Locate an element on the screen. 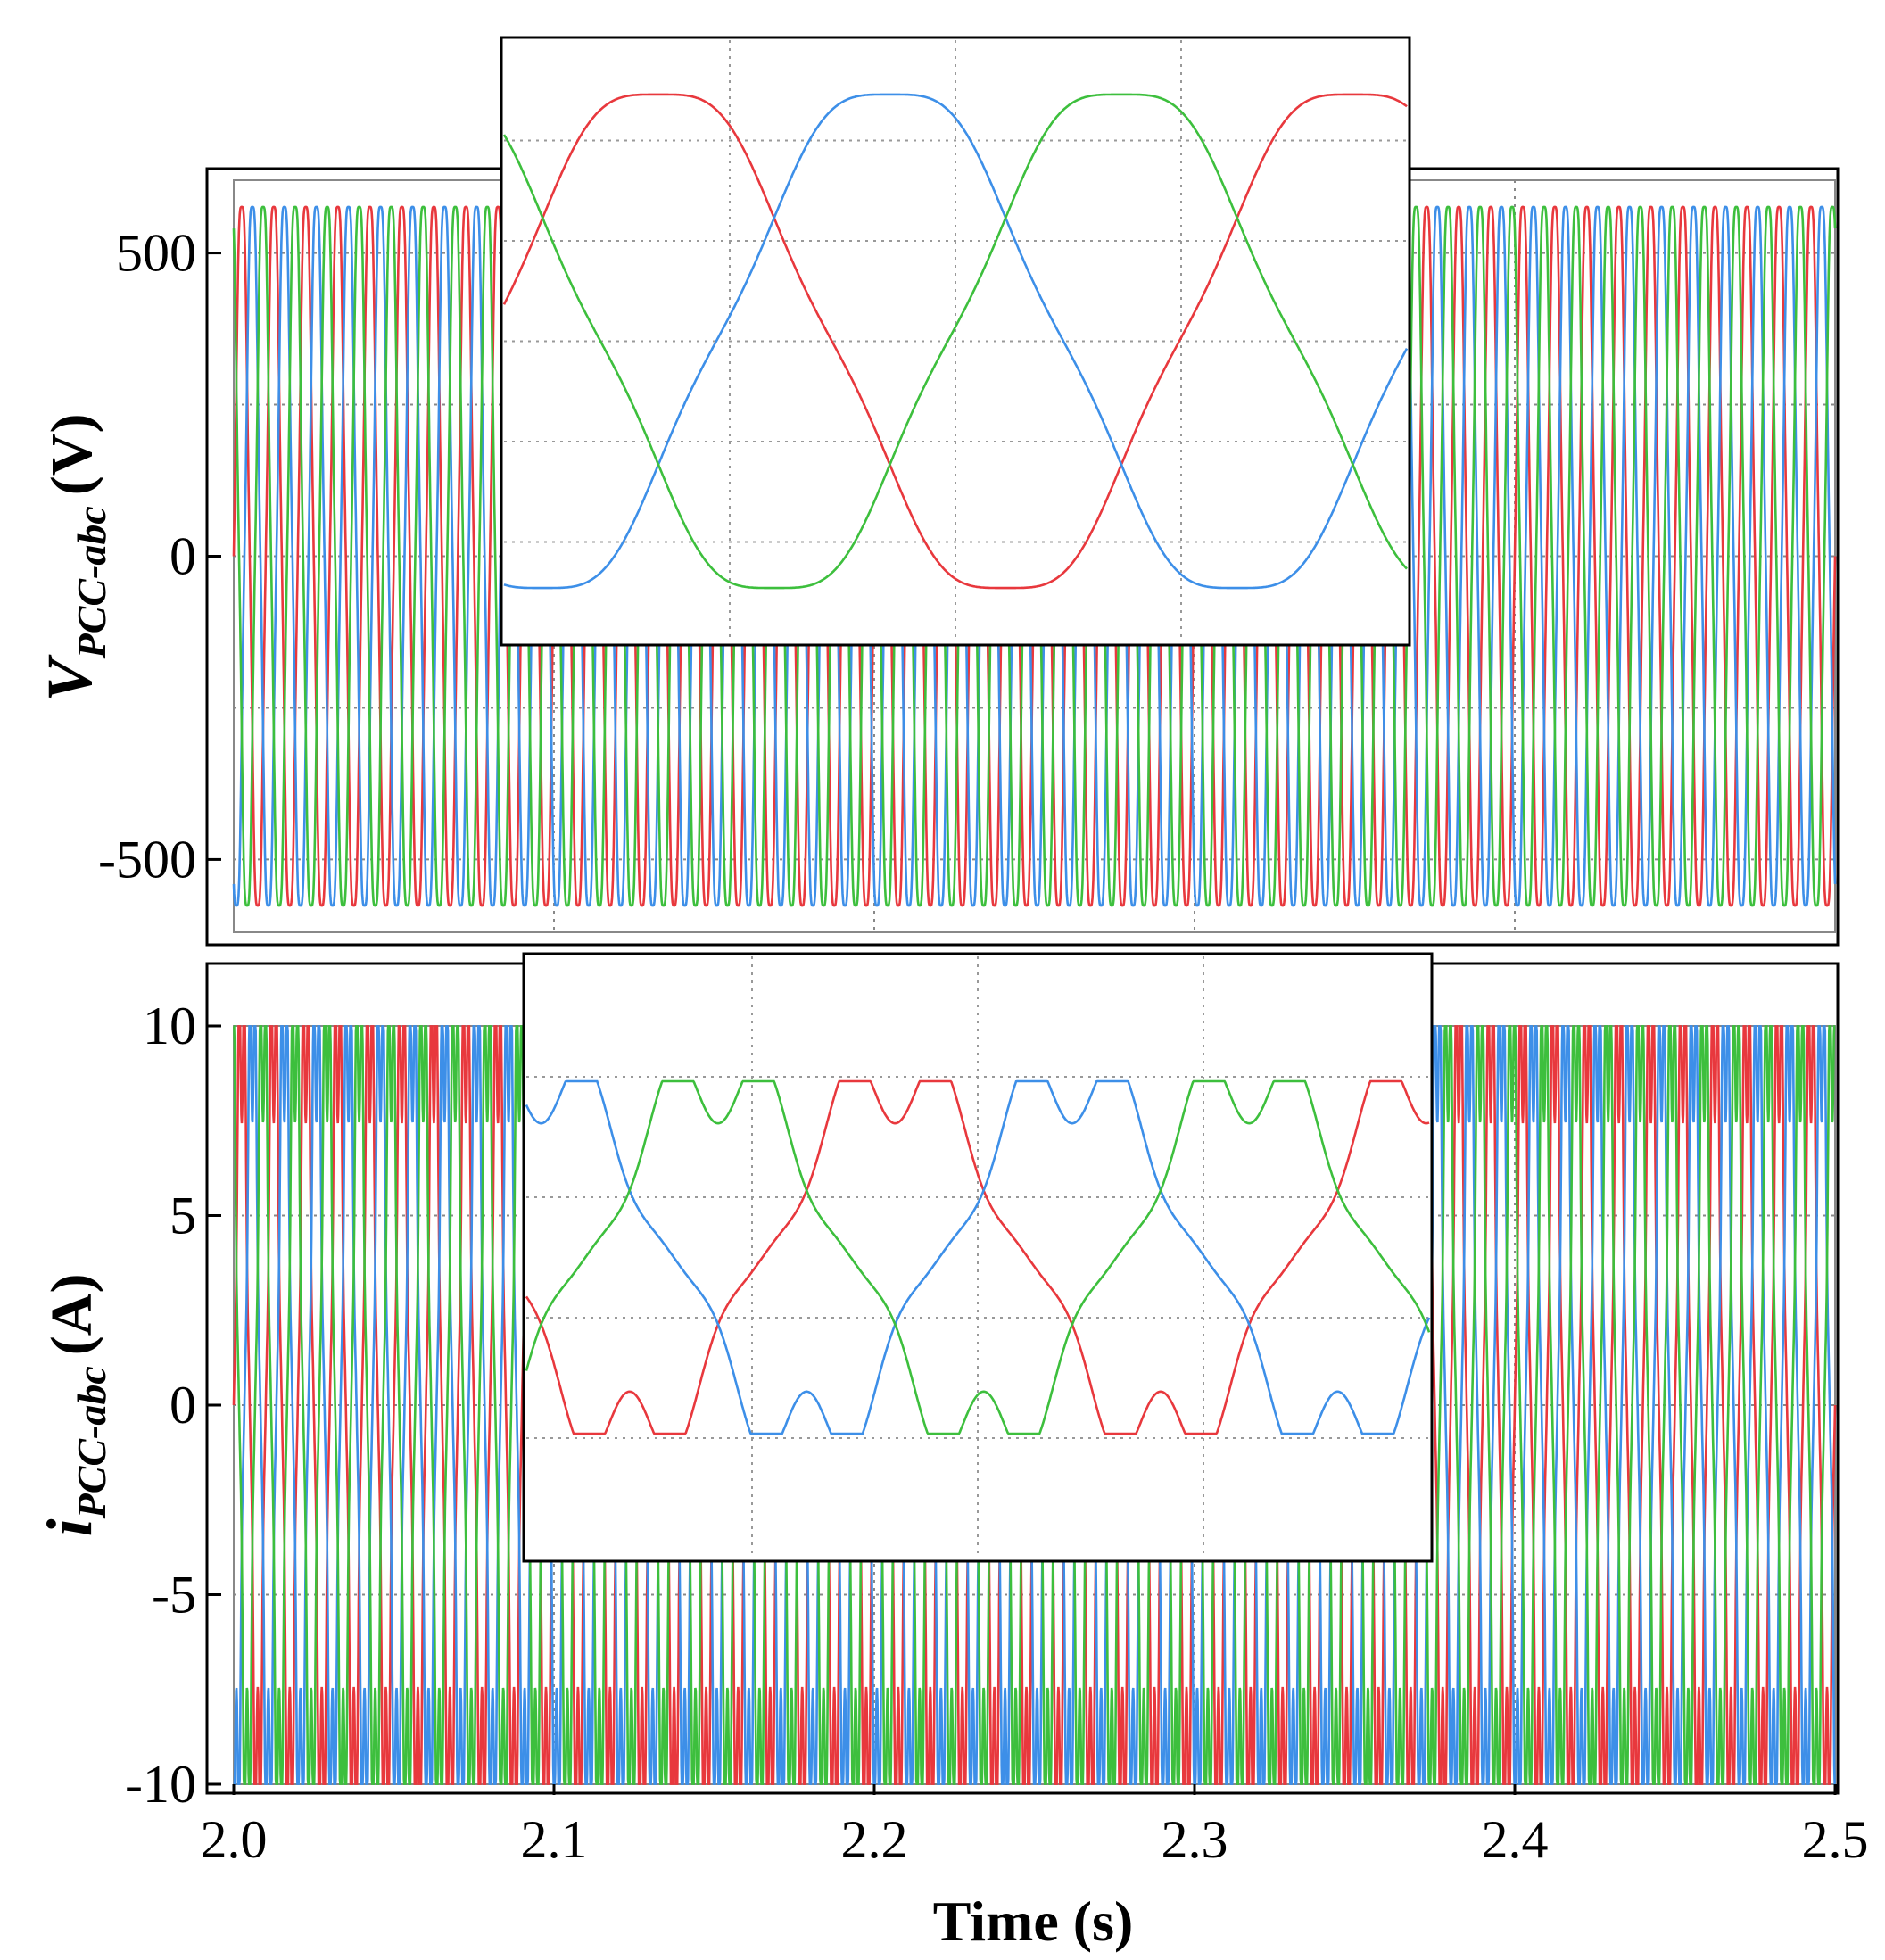 Image resolution: width=1885 pixels, height=1960 pixels. x-axis-ticks: 2.0 2.1 2.2 2.3 2.4 2.5 is located at coordinates (1035, 1826).